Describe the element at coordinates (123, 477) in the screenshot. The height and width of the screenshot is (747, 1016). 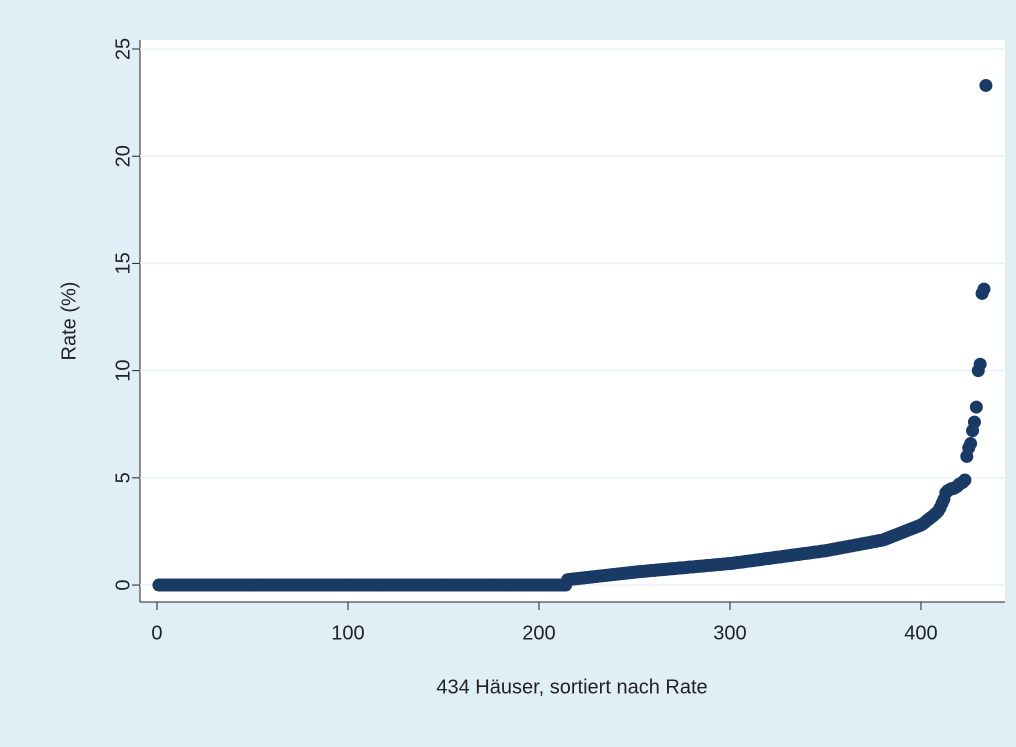
I see `y-tick-label: 5` at that location.